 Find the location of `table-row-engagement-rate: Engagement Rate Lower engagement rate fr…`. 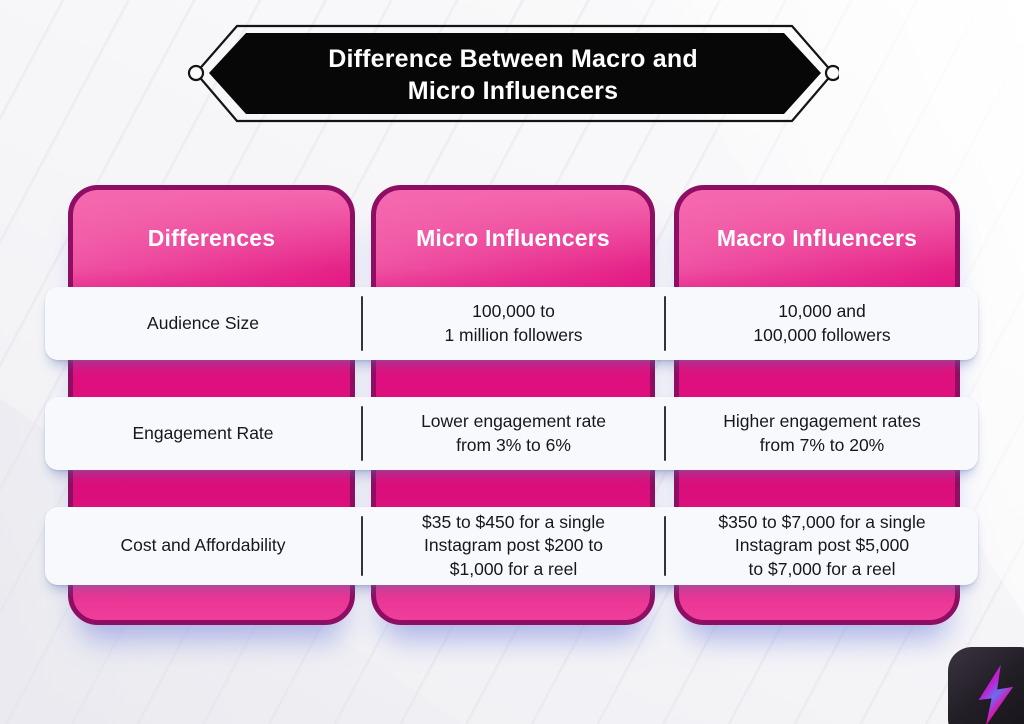

table-row-engagement-rate: Engagement Rate Lower engagement rate fr… is located at coordinates (511, 433).